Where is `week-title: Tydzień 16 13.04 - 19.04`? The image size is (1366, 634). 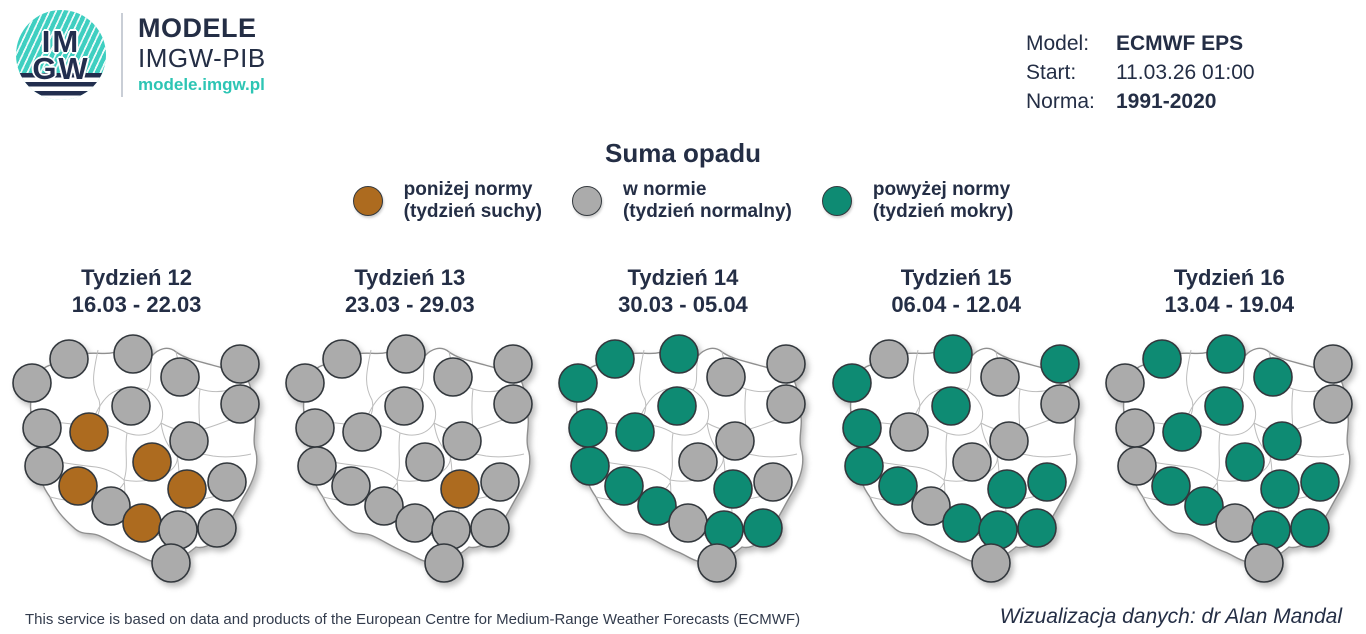
week-title: Tydzień 16 13.04 - 19.04 is located at coordinates (1230, 292).